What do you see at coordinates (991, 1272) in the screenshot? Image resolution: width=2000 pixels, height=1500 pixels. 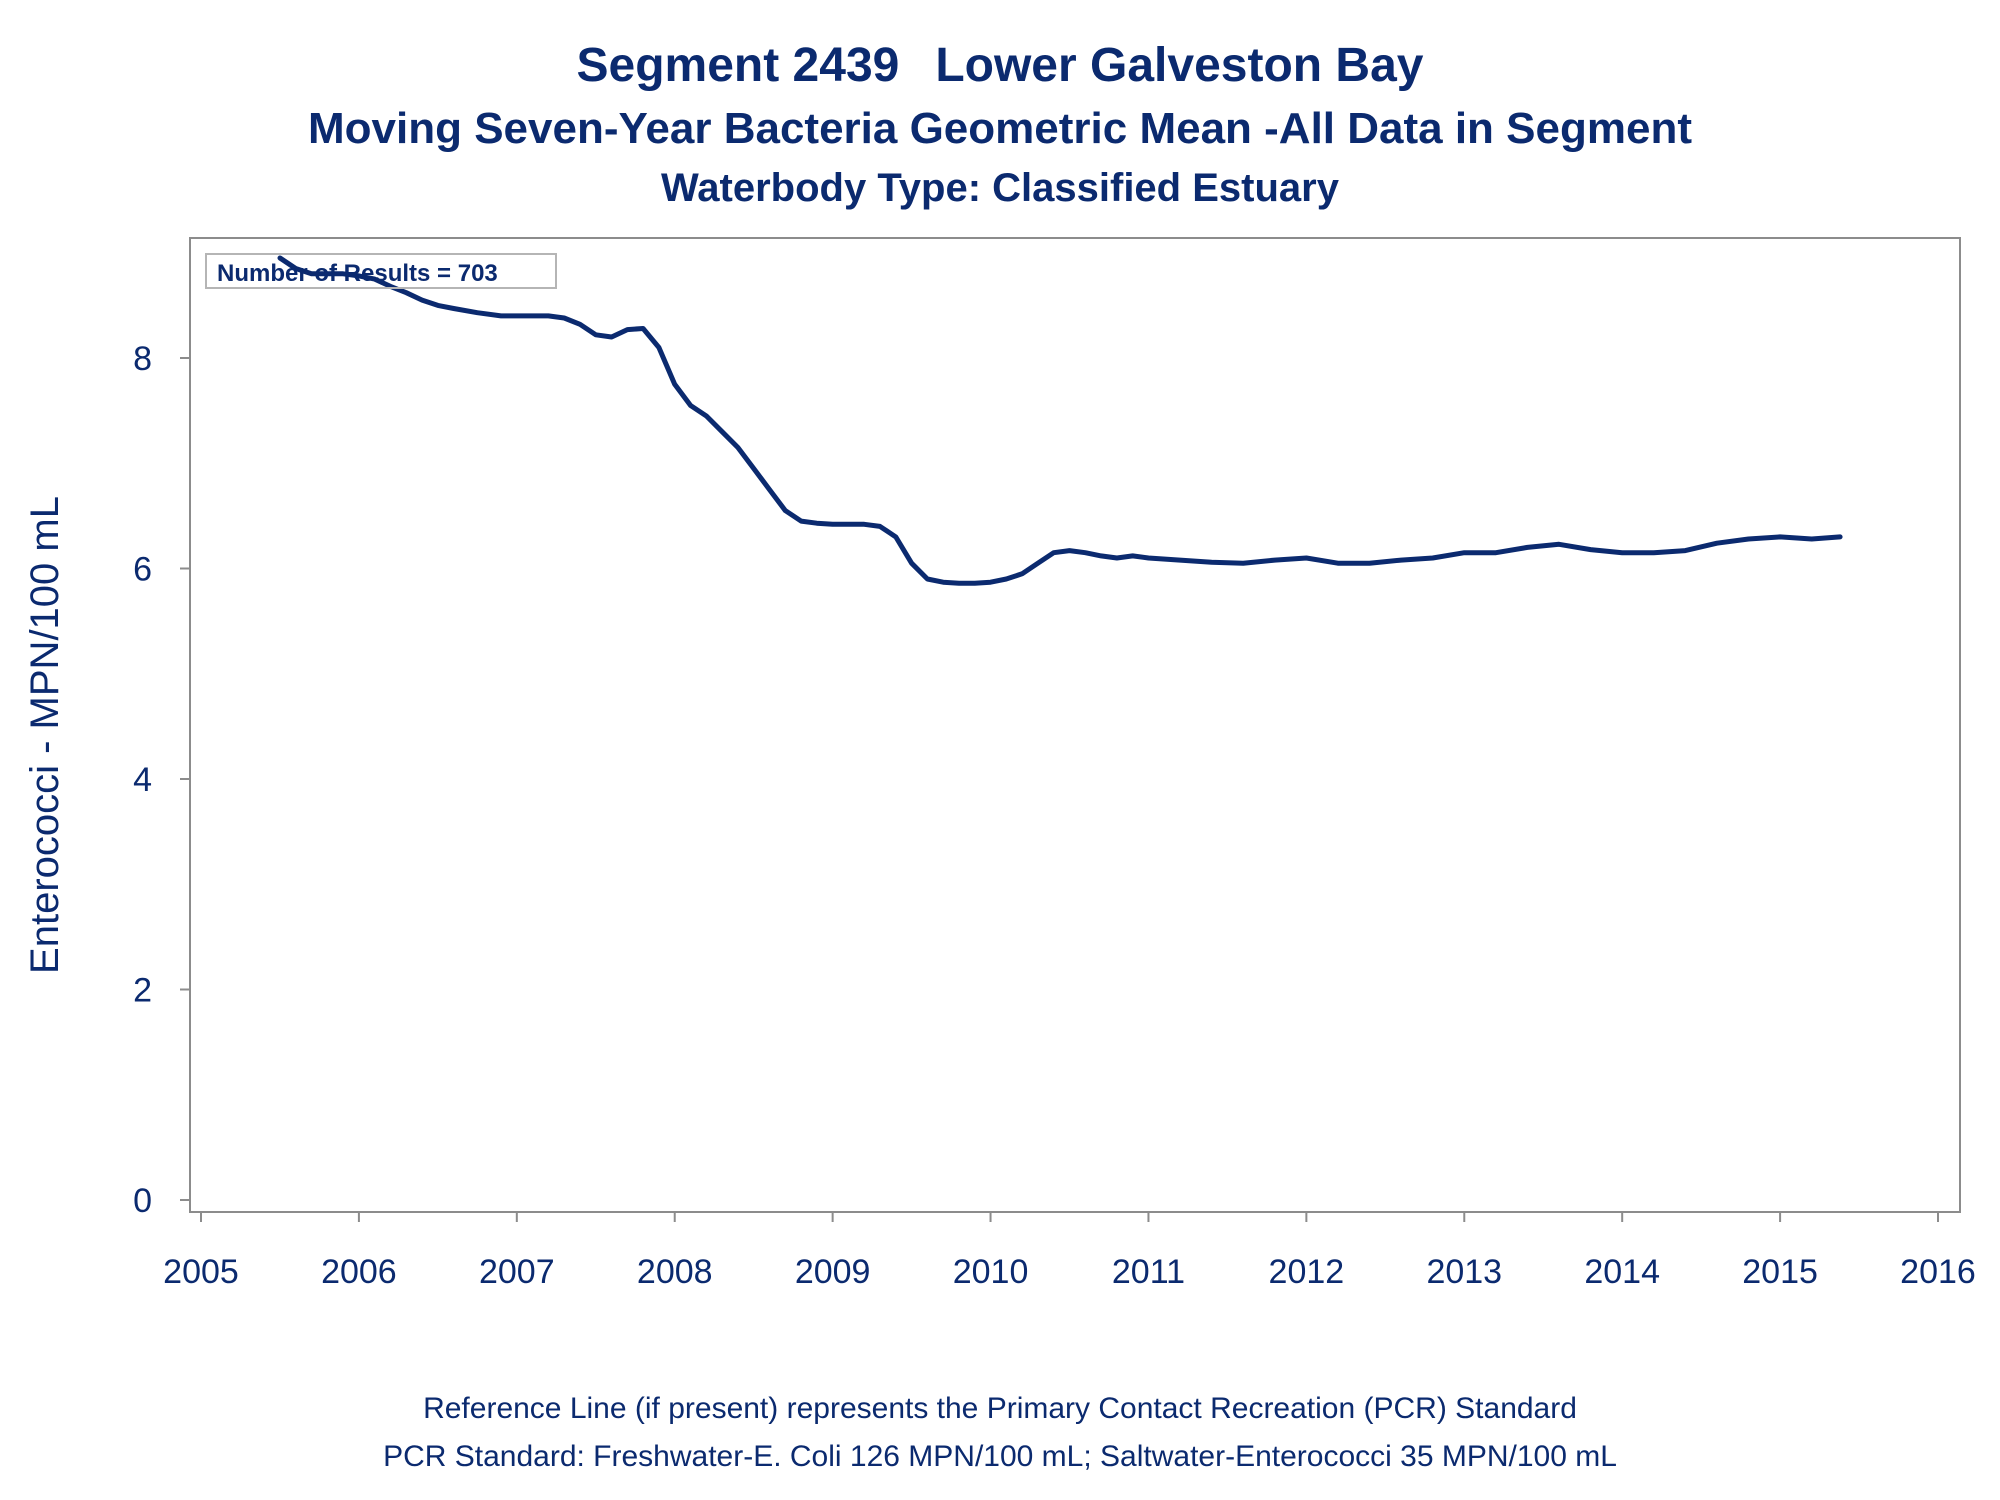 I see `x-tick-label: 2010` at bounding box center [991, 1272].